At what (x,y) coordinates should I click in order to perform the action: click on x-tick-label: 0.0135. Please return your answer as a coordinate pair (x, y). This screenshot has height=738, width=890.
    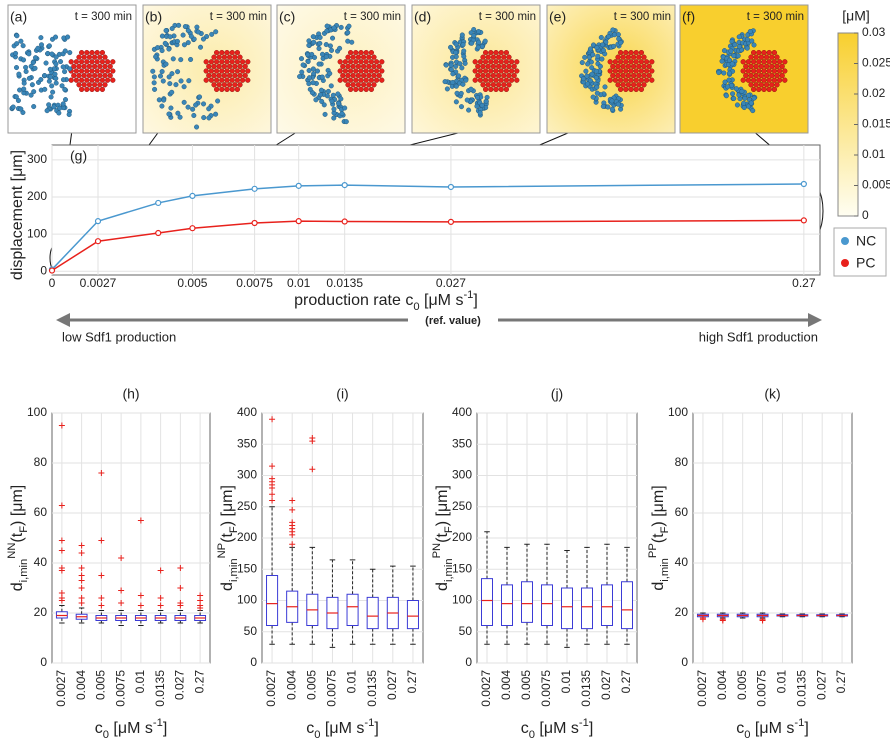
    Looking at the image, I should click on (344, 283).